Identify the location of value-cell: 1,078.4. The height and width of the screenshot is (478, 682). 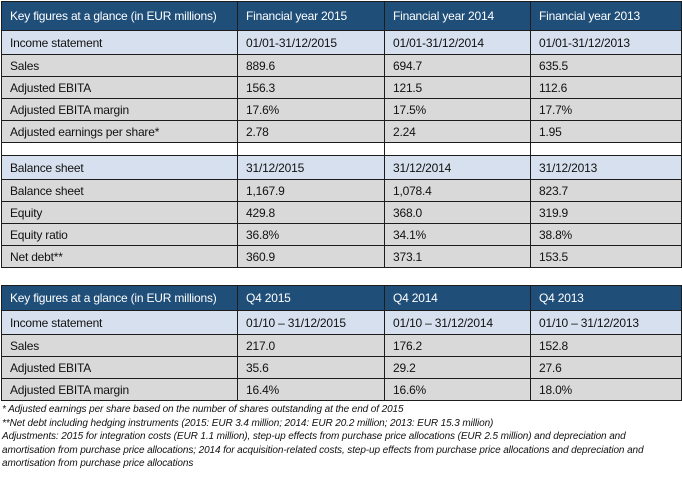
(457, 190).